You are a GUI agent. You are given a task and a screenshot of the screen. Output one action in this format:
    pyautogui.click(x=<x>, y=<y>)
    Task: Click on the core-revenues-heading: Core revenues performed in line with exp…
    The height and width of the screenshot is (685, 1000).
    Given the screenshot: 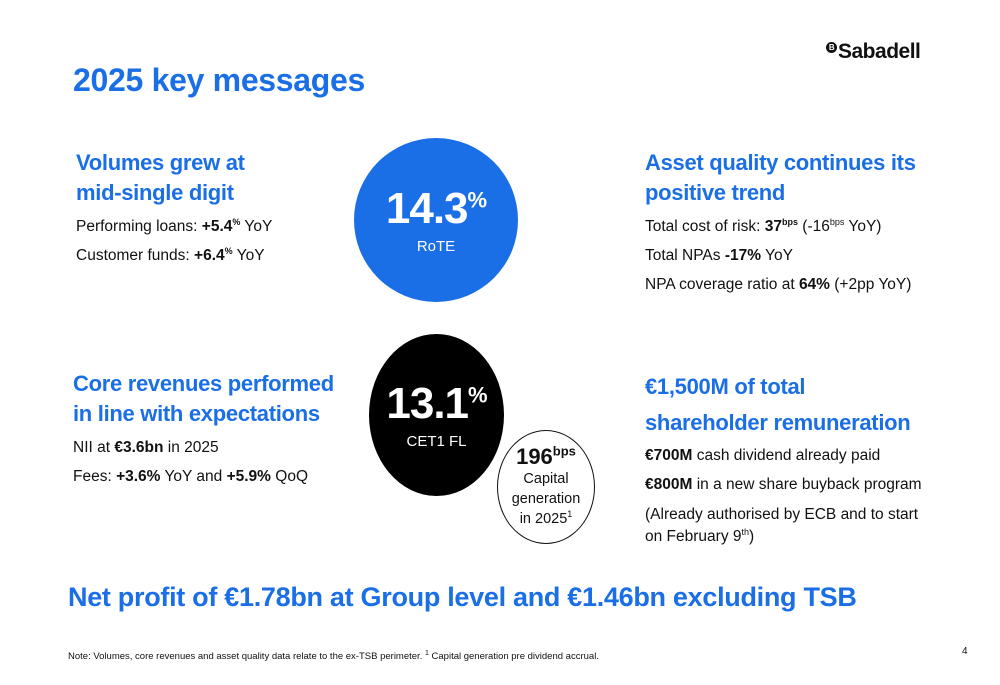 What is the action you would take?
    pyautogui.click(x=203, y=398)
    